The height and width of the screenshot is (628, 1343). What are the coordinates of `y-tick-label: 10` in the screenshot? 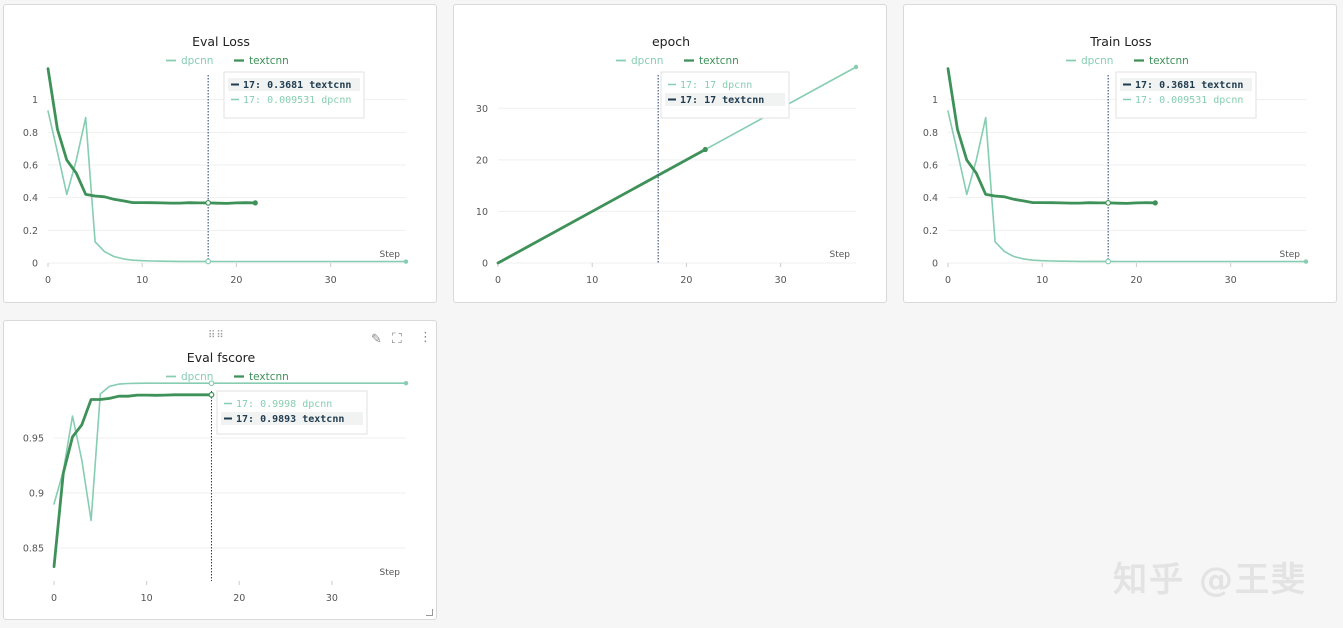 It's located at (482, 212).